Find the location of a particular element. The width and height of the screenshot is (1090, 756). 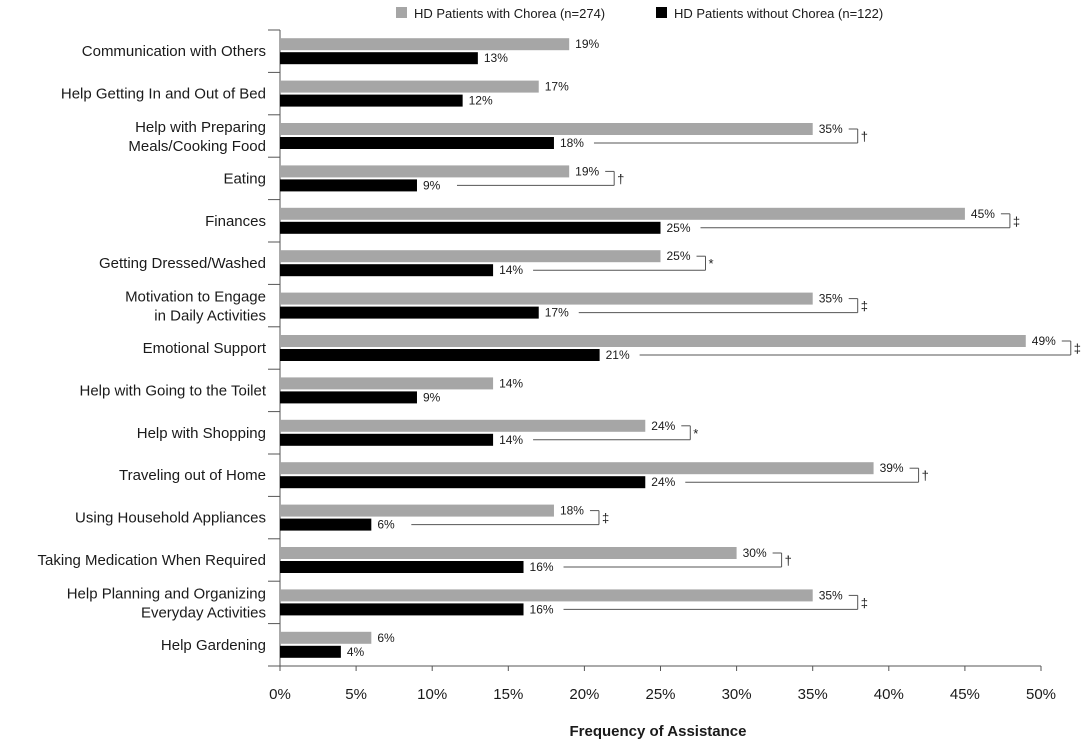

category-label: in Daily Activities is located at coordinates (210, 316).